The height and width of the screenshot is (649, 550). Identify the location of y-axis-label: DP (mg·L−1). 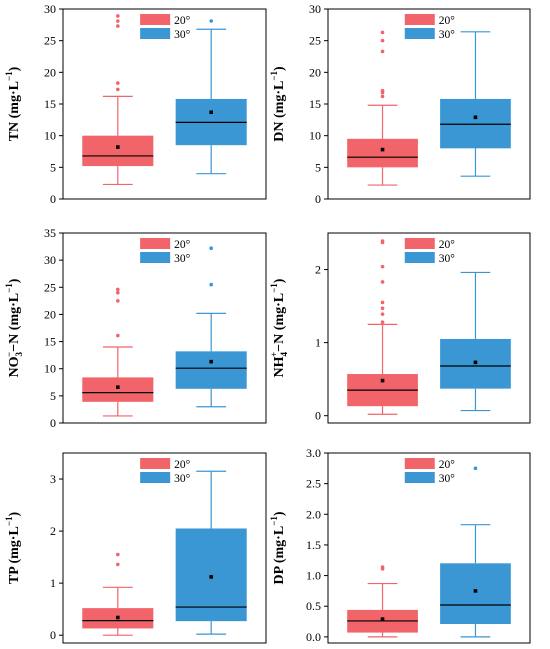
(278, 547).